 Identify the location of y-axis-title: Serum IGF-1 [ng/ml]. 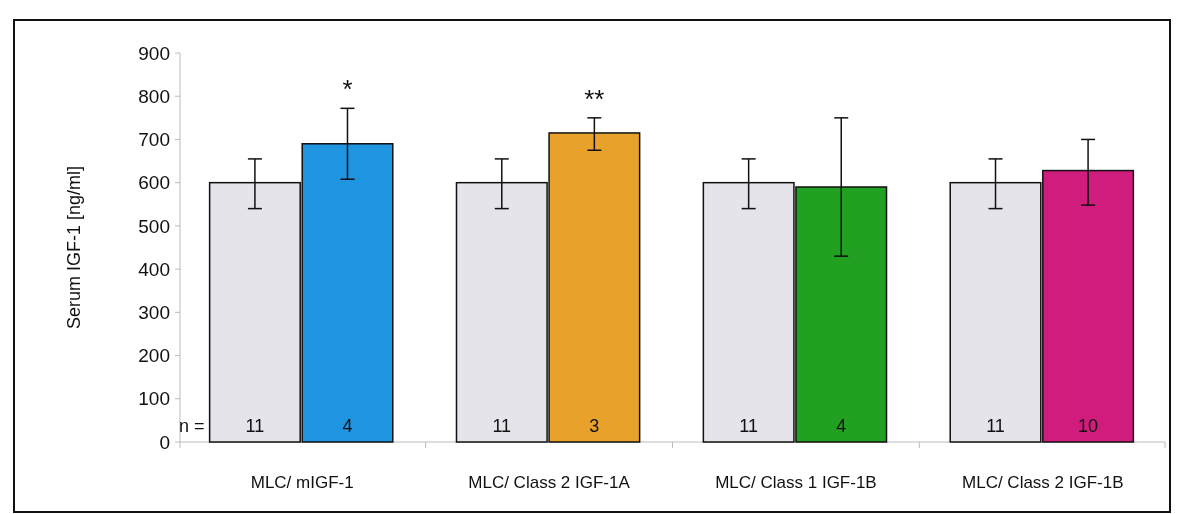
(74, 247).